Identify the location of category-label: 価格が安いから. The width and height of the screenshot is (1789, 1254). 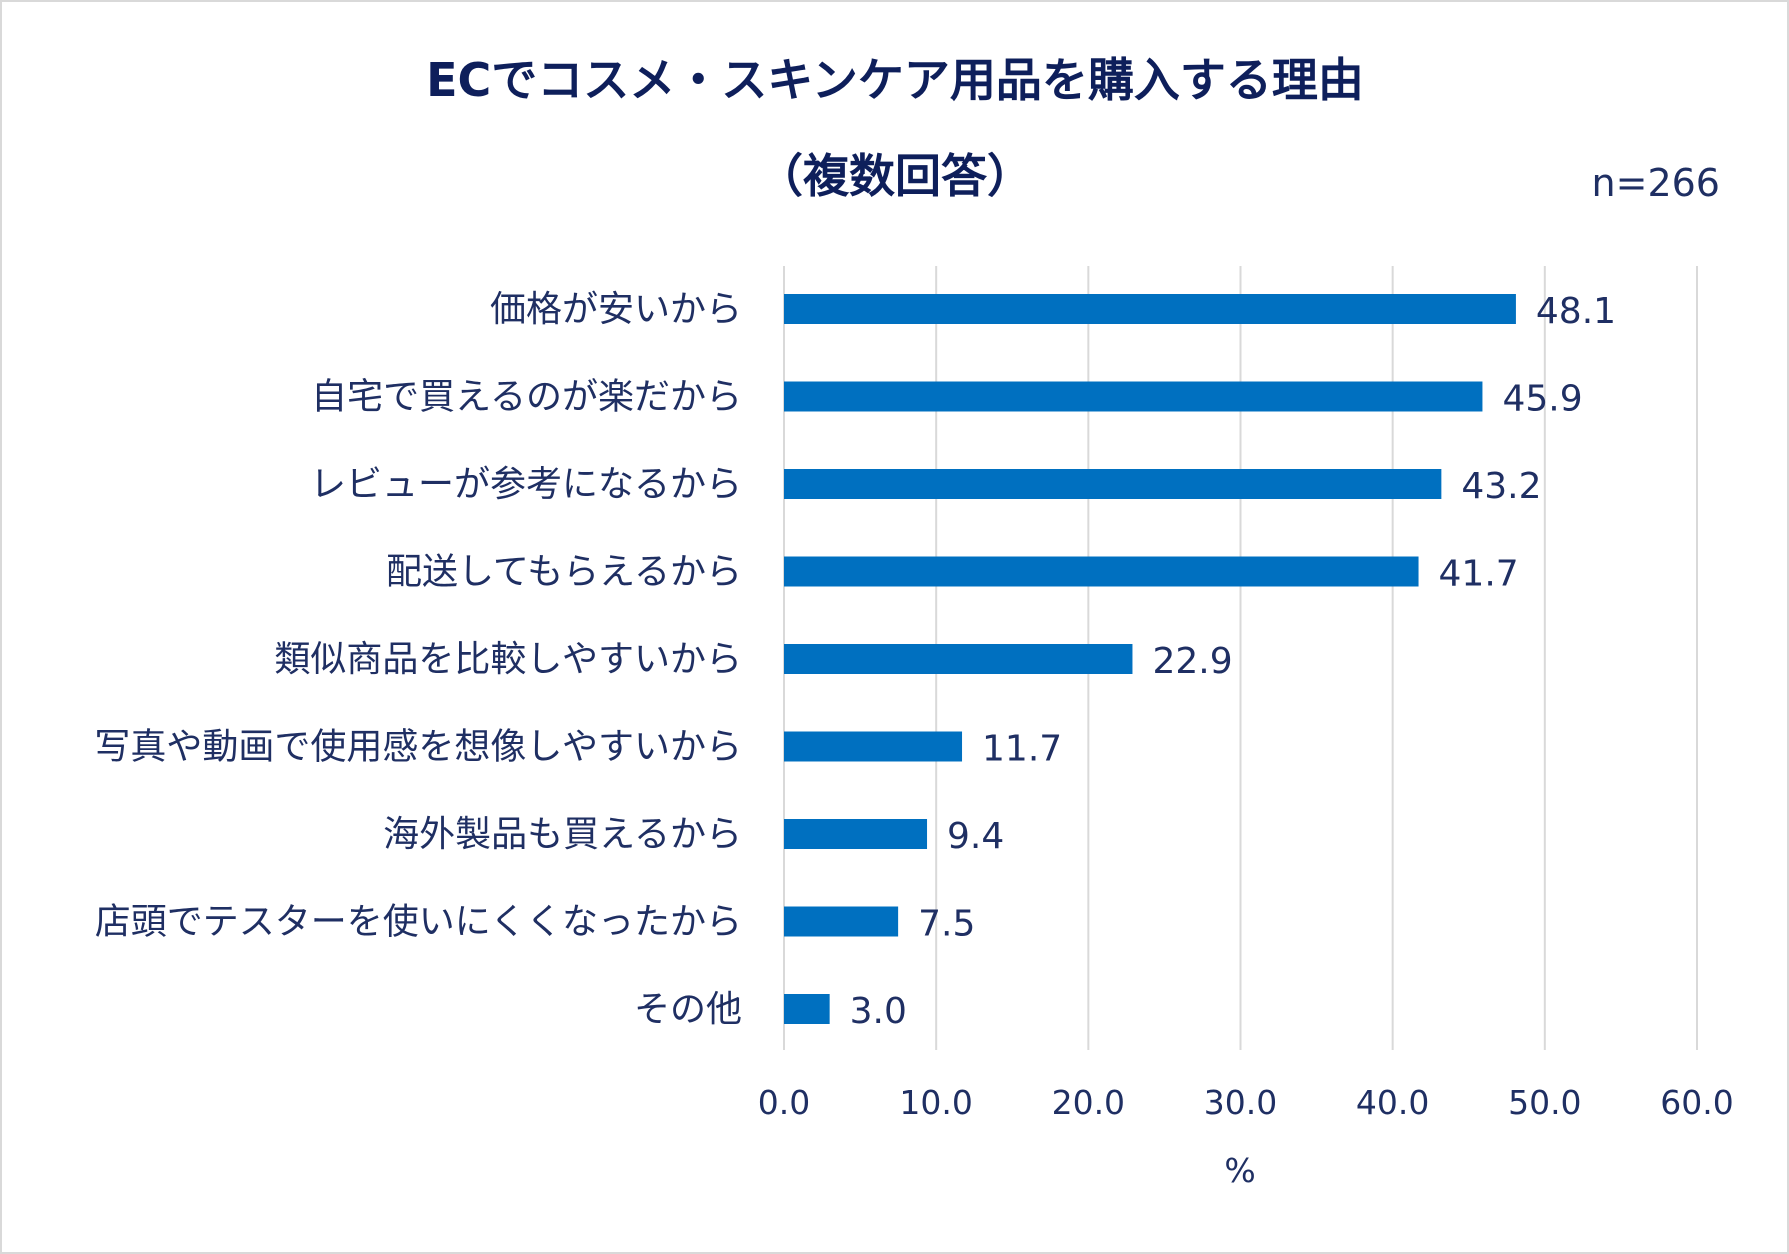
(616, 309).